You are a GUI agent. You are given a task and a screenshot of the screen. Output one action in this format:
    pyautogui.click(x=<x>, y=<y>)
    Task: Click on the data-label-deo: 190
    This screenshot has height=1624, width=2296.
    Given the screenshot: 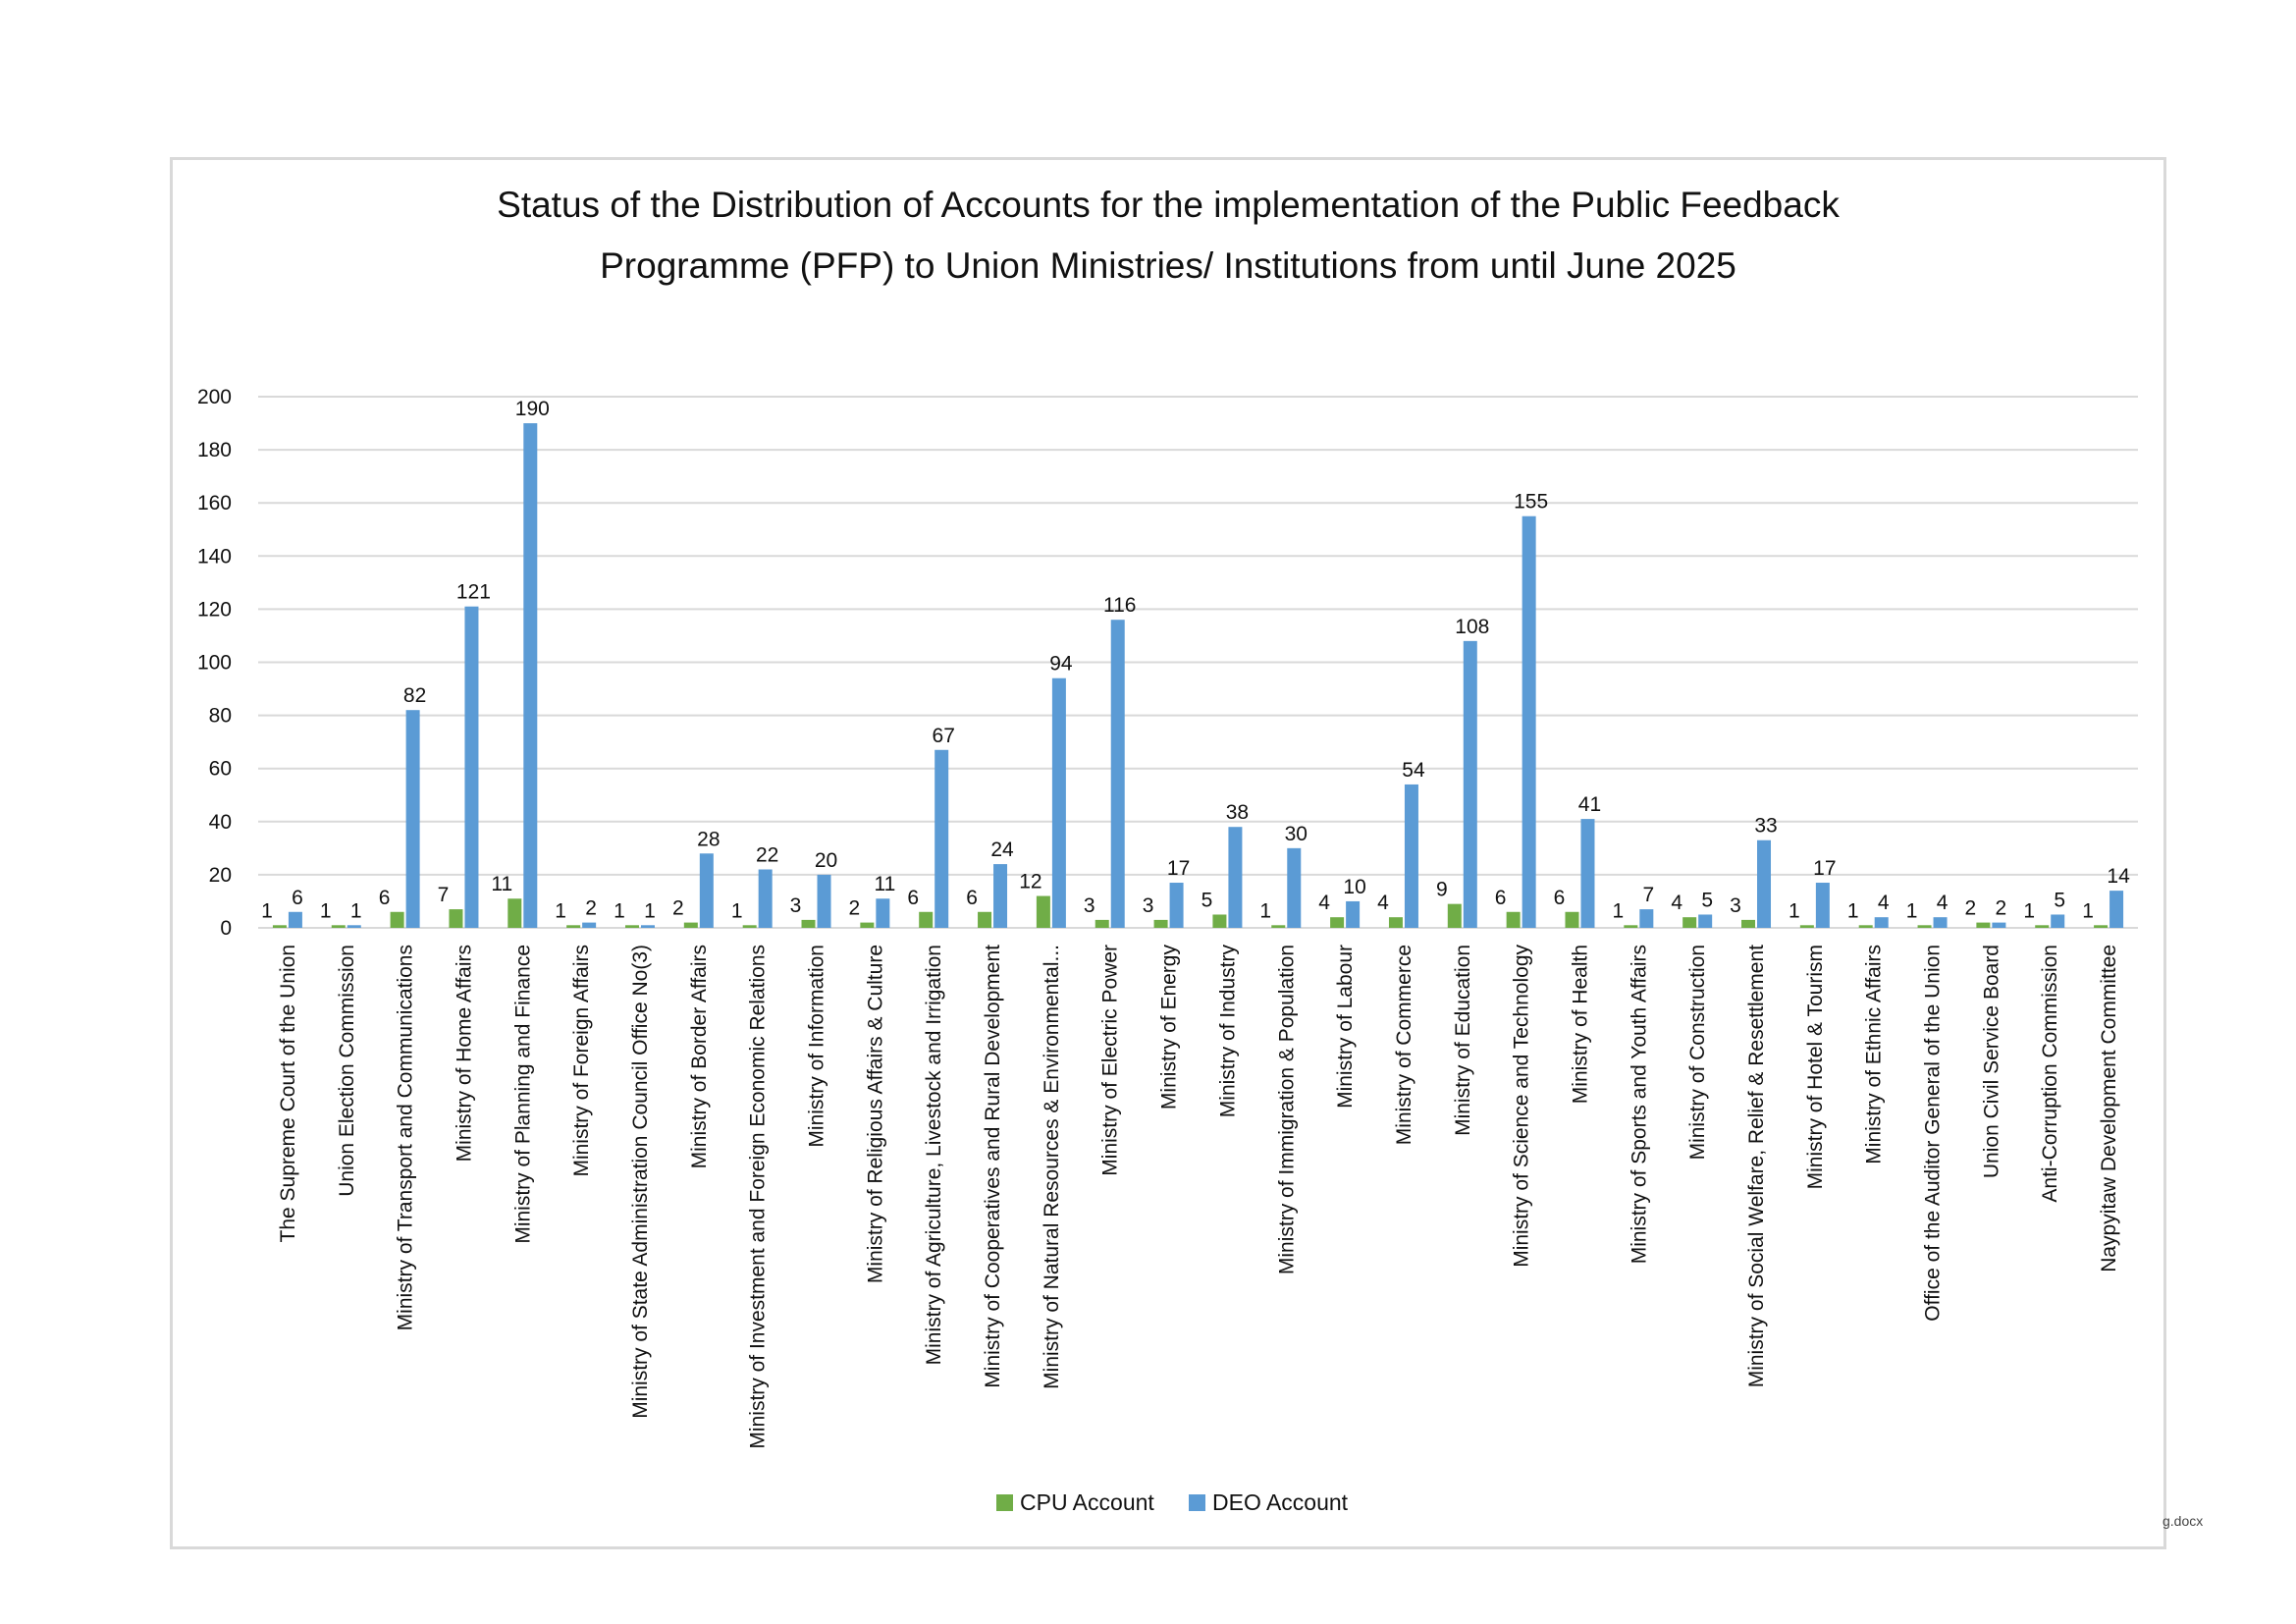 What is the action you would take?
    pyautogui.click(x=532, y=409)
    